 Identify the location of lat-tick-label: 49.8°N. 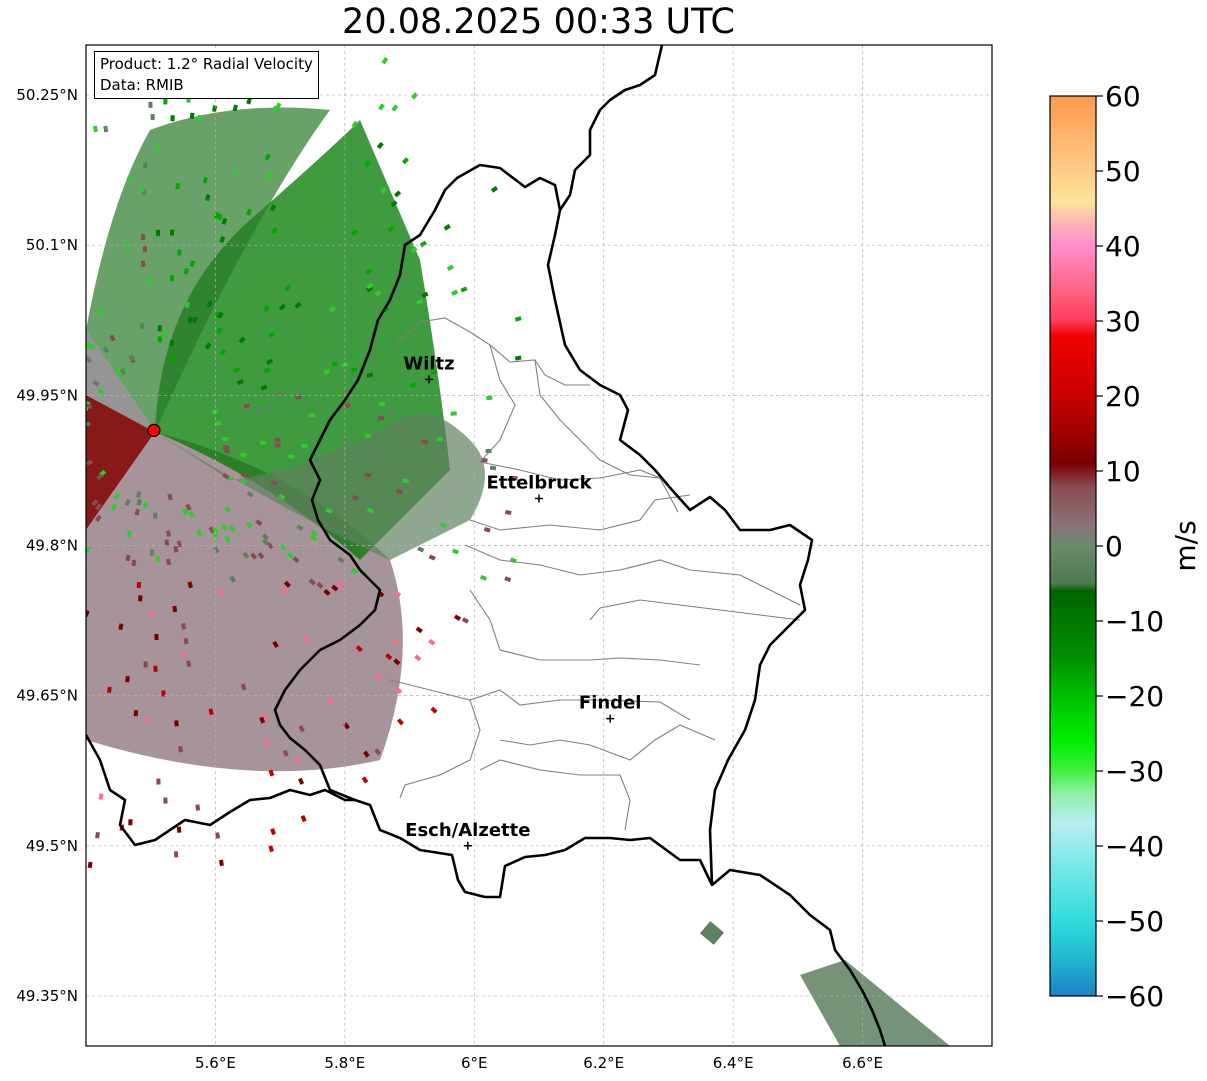
(52, 546).